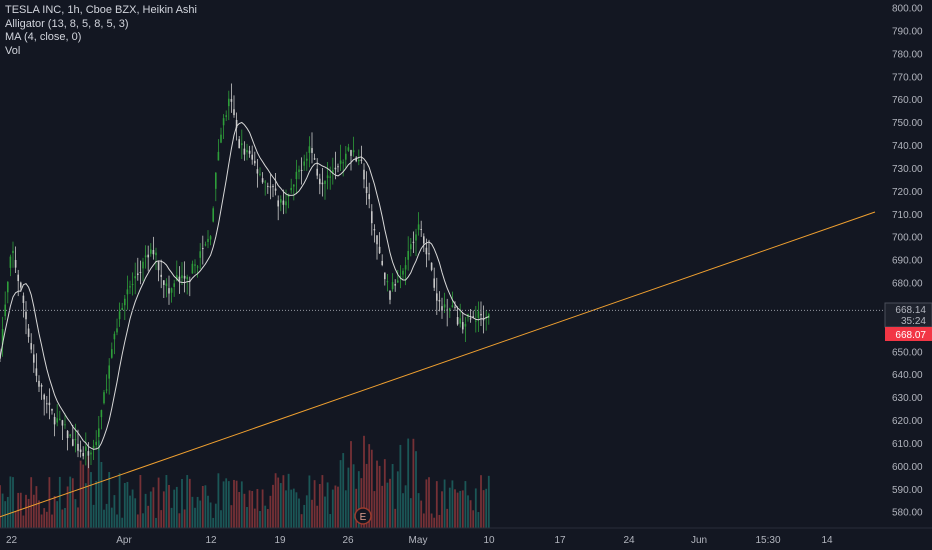  I want to click on x-tick-label: Jun, so click(699, 540).